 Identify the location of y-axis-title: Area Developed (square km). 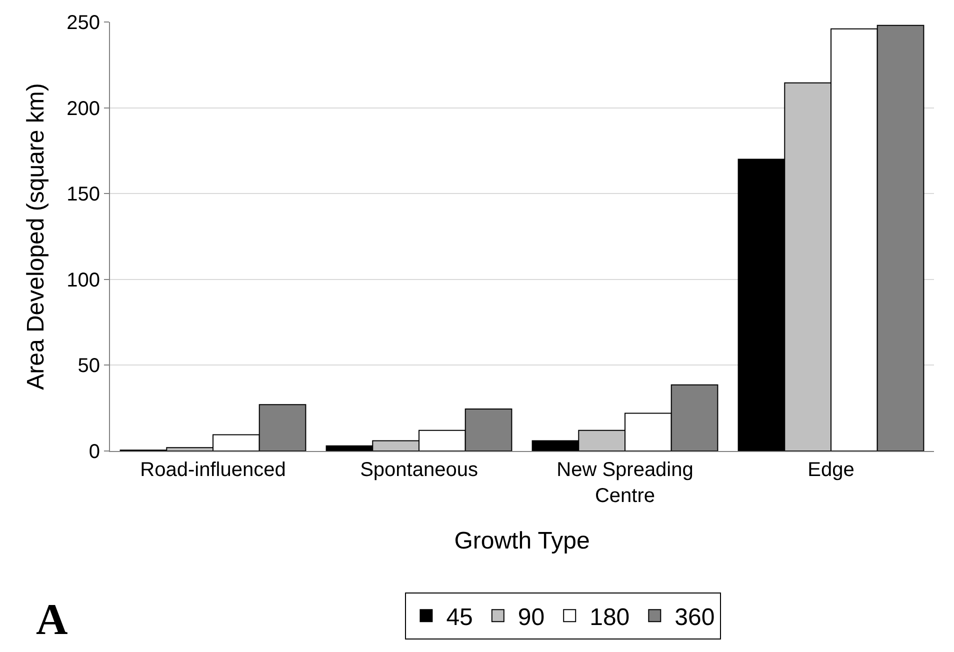
(36, 236).